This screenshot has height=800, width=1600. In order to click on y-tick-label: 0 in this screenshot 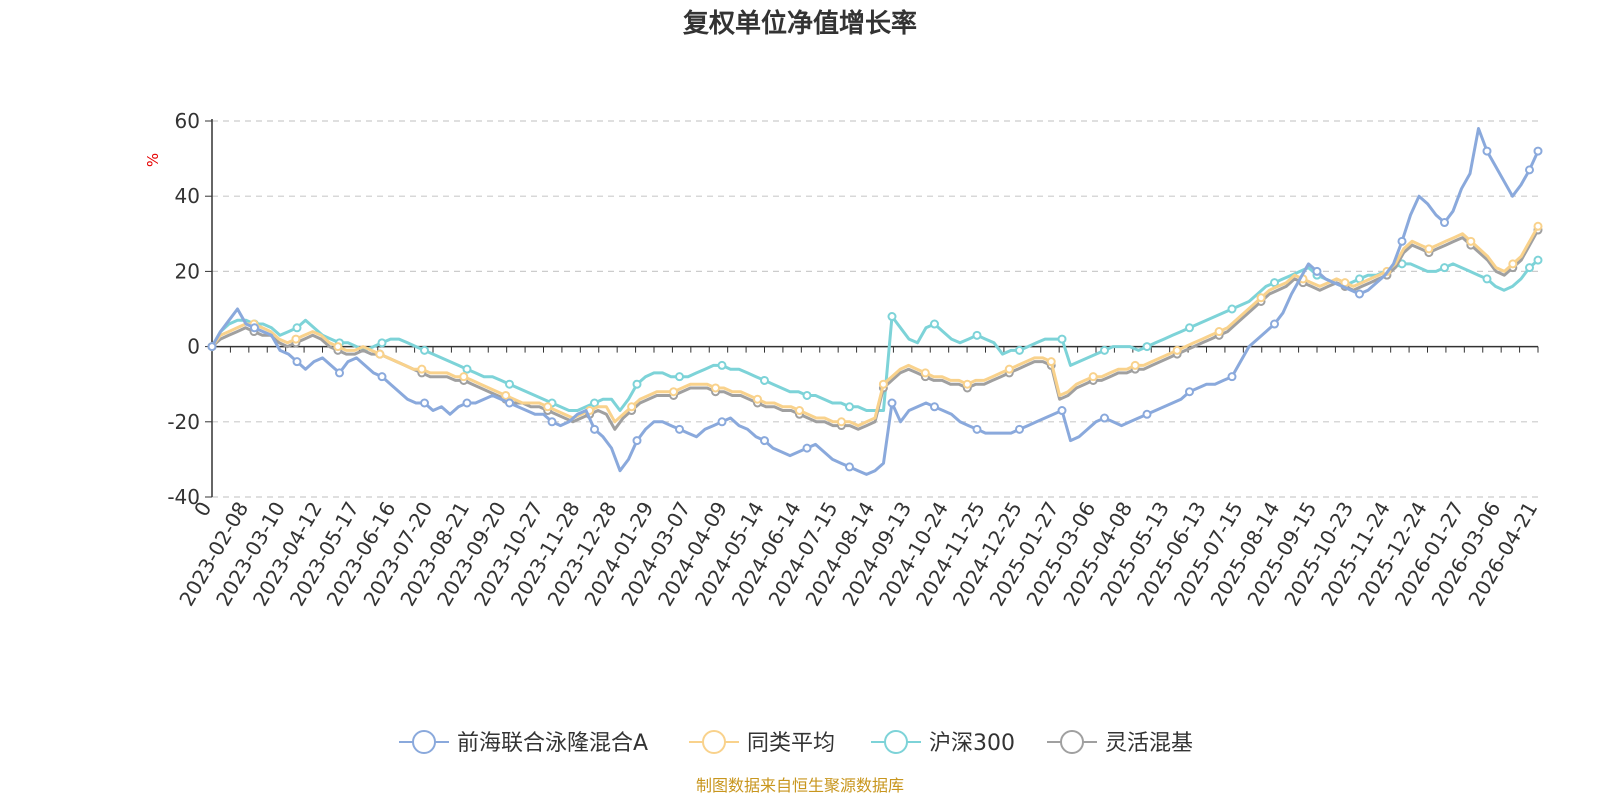, I will do `click(193, 347)`.